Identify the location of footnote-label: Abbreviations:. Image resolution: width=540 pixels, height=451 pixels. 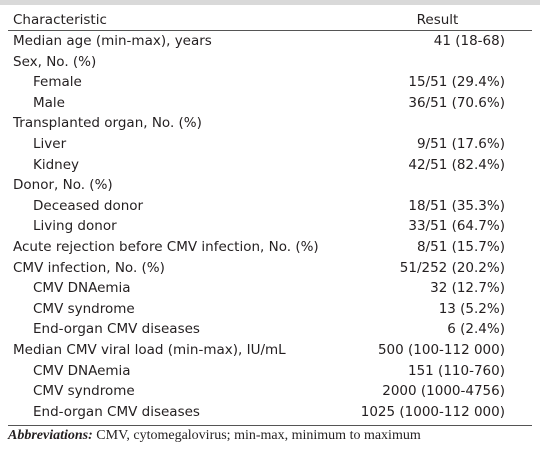
(50, 435).